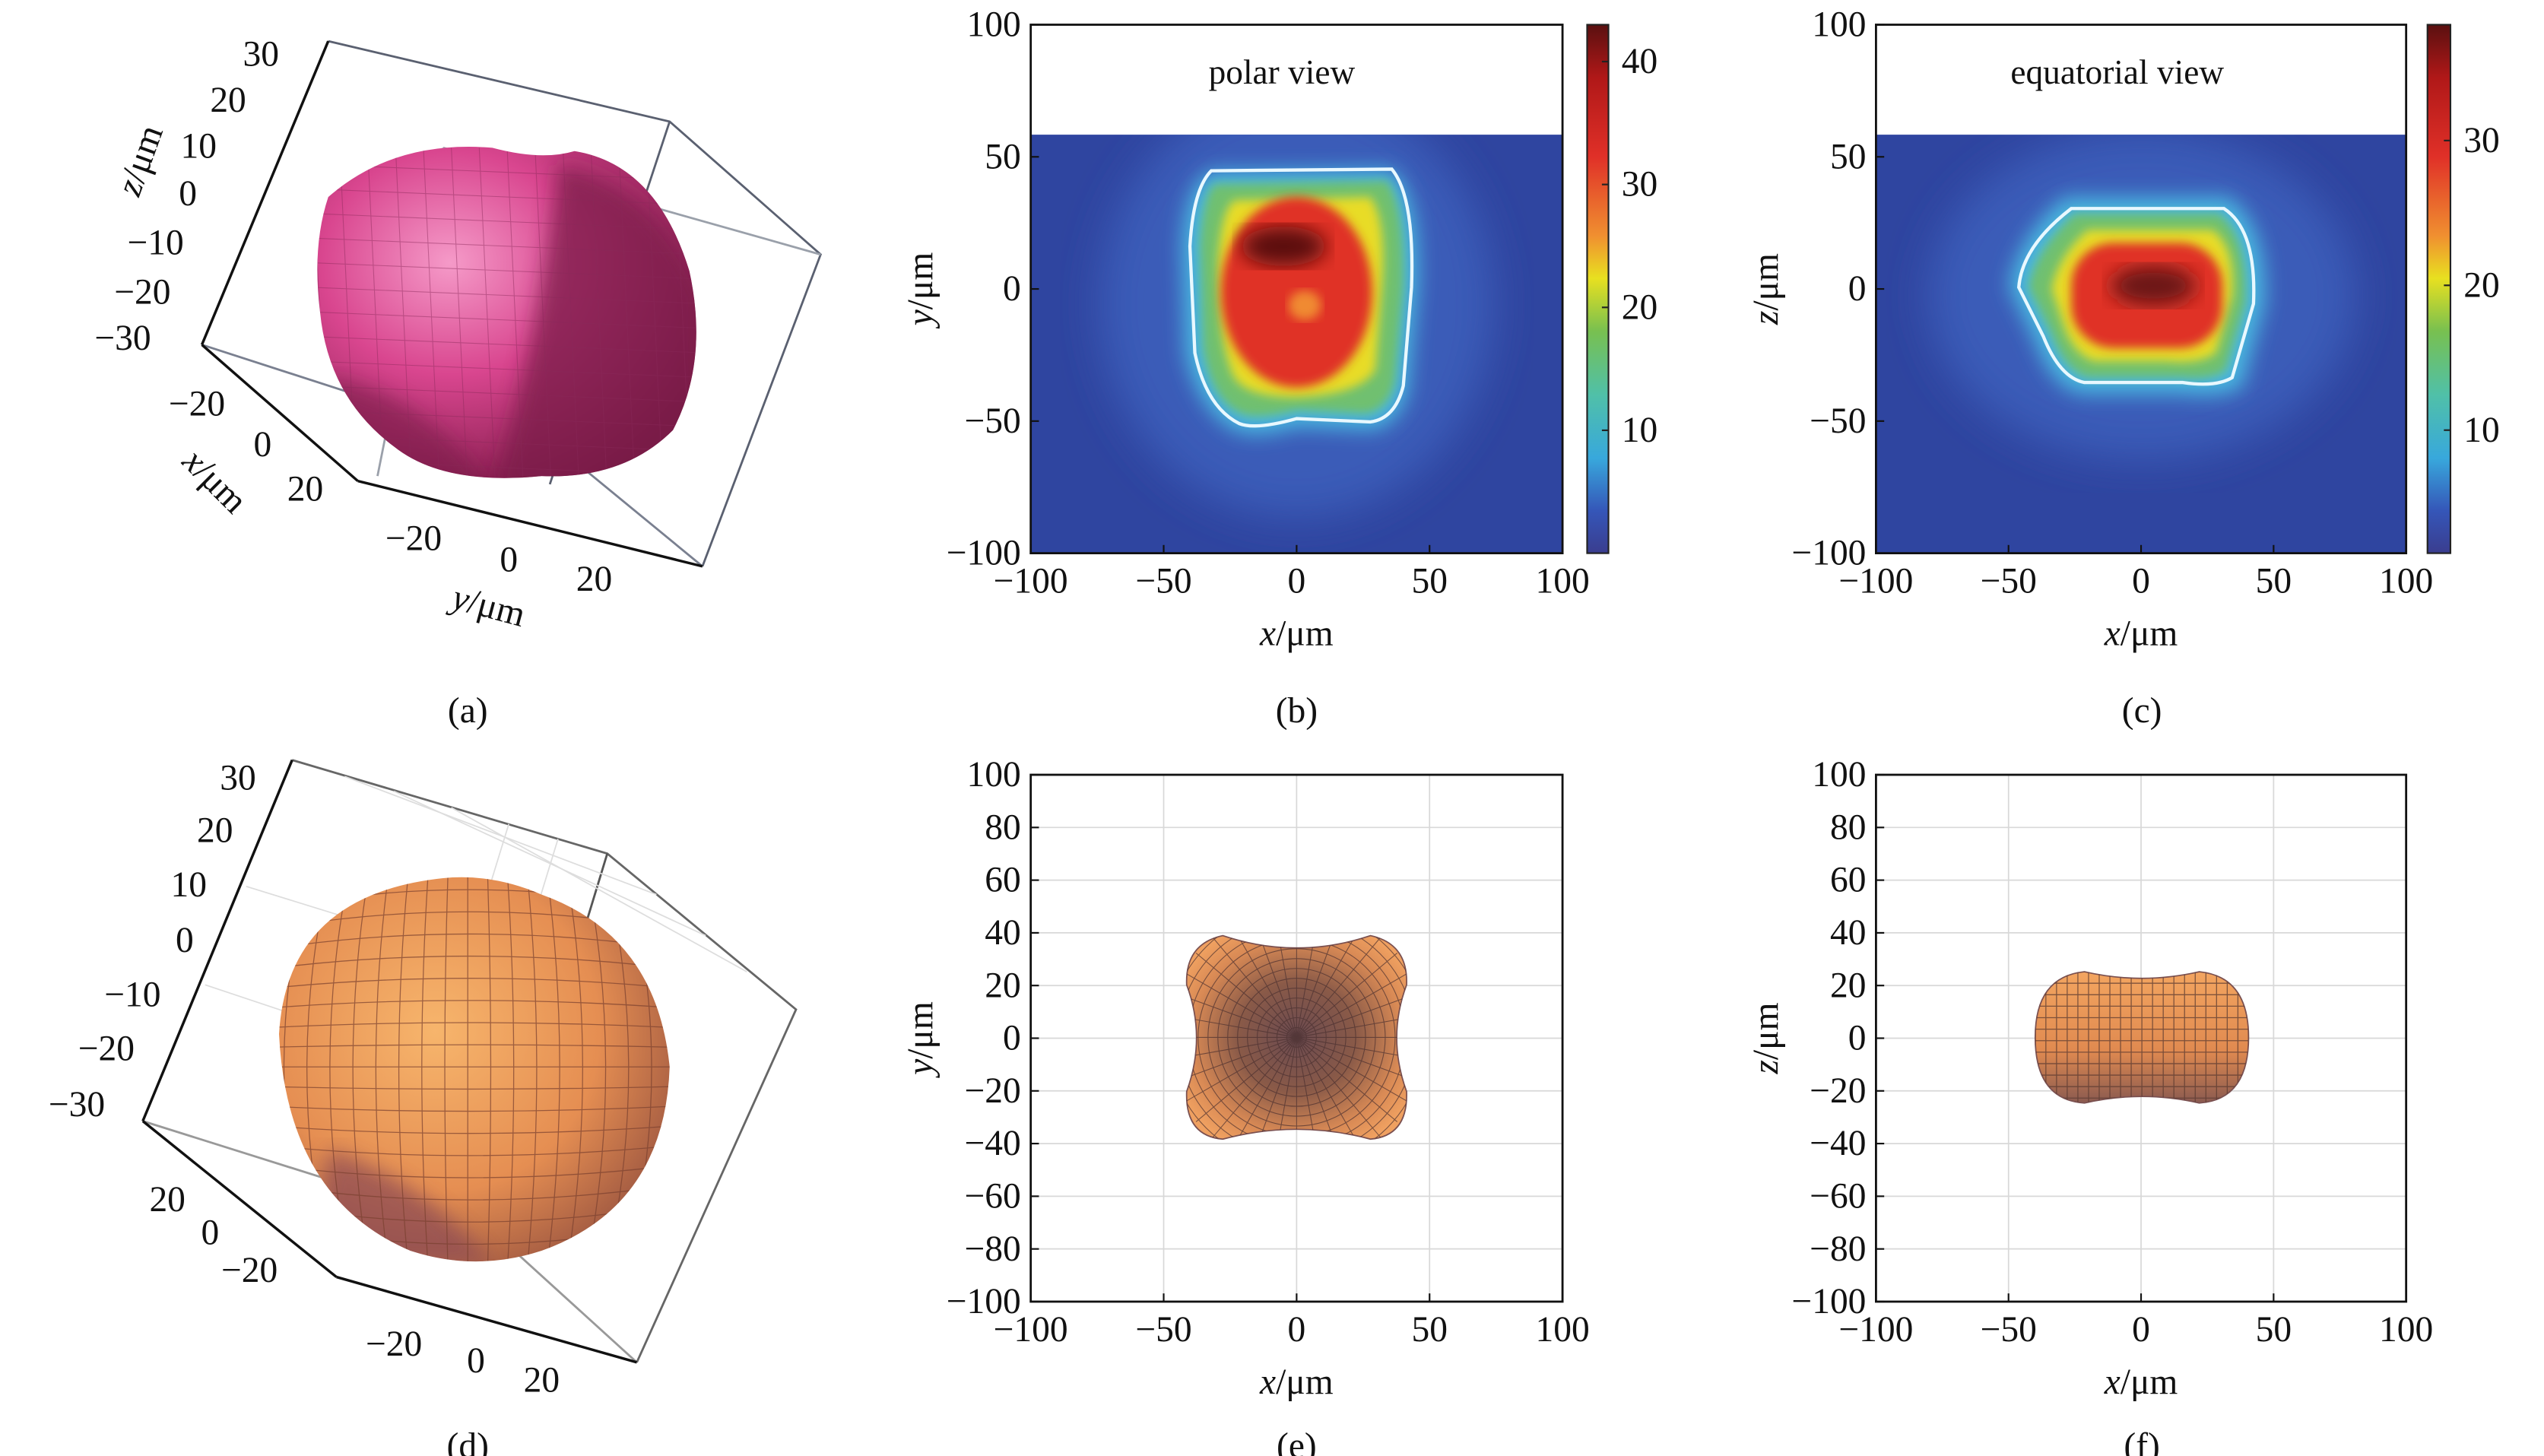  What do you see at coordinates (249, 1270) in the screenshot?
I see `x-tick-label: −20` at bounding box center [249, 1270].